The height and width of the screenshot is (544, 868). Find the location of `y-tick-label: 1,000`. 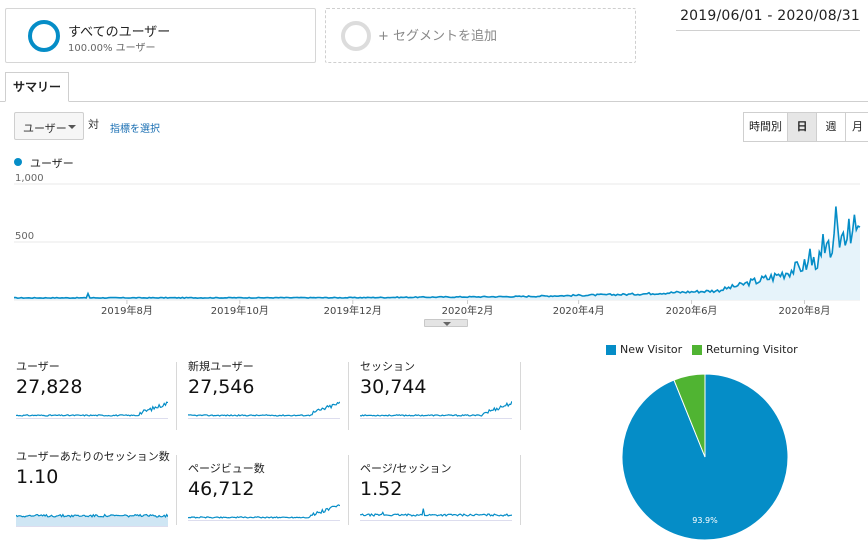

y-tick-label: 1,000 is located at coordinates (29, 178).